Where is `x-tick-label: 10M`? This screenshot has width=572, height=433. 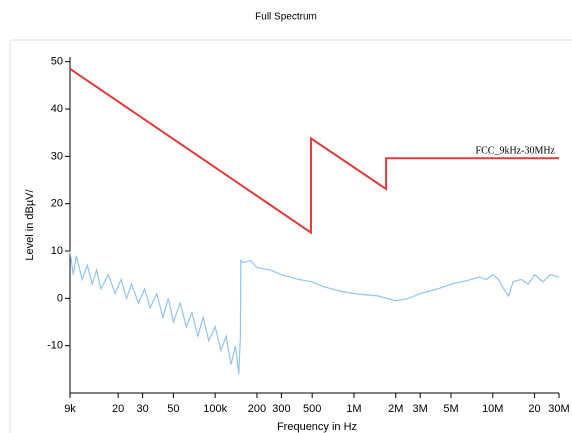 x-tick-label: 10M is located at coordinates (492, 409).